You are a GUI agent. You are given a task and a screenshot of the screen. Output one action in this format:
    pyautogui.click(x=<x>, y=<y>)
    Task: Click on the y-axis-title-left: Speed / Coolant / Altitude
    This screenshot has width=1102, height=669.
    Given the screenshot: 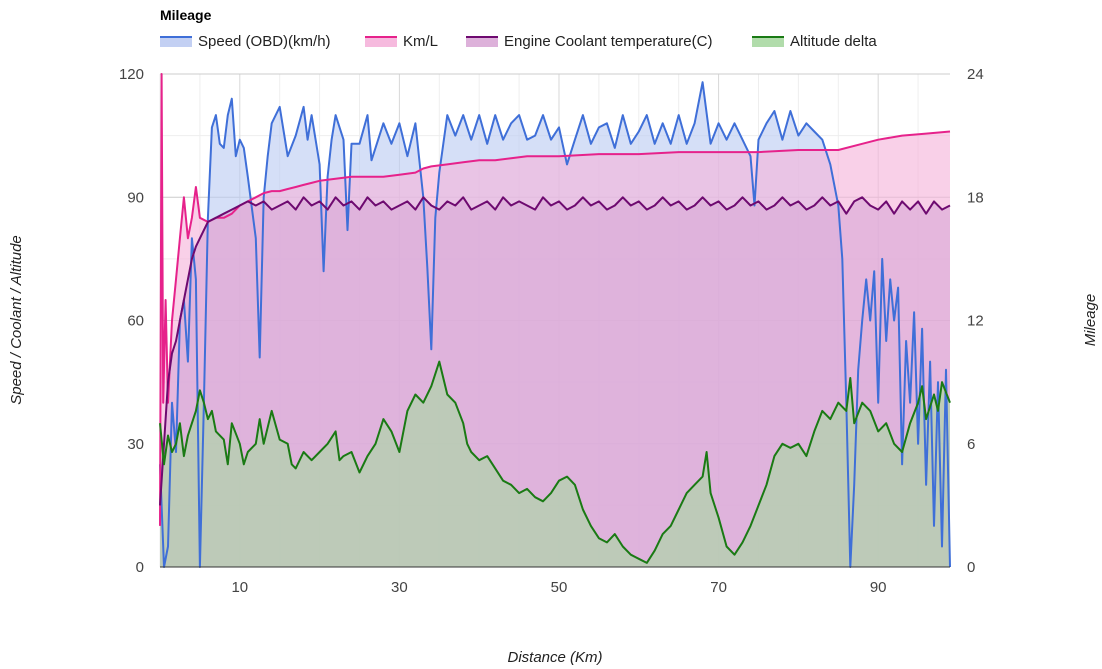 What is the action you would take?
    pyautogui.click(x=16, y=320)
    